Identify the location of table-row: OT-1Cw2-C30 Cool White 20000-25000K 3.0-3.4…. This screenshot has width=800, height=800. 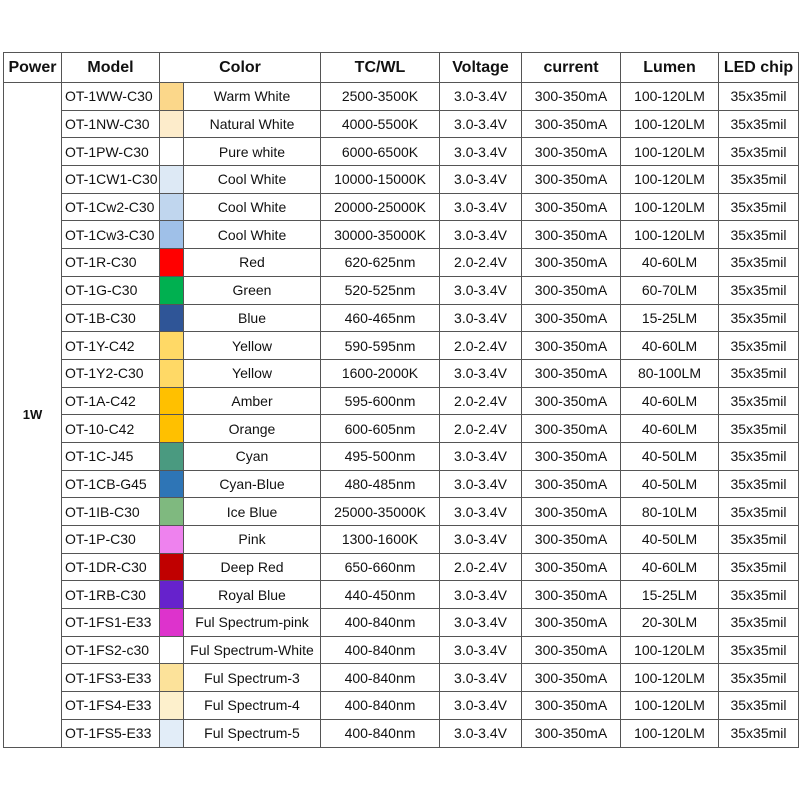
(401, 207).